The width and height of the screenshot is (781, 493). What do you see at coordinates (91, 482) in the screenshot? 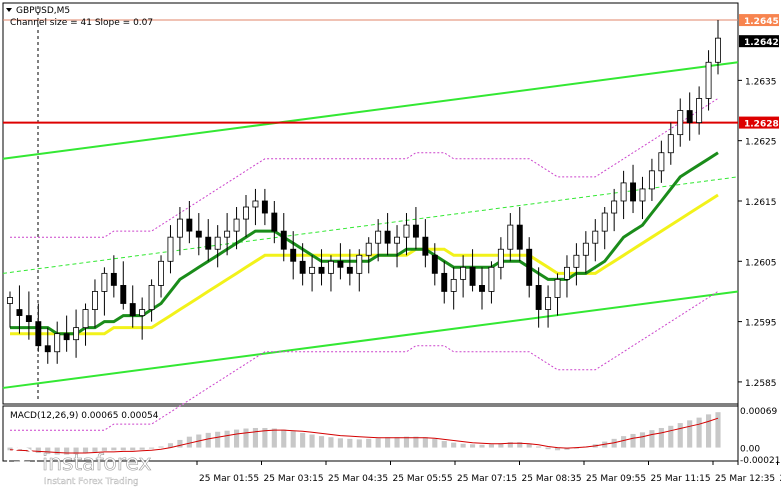
I see `watermark-tagline: Instant Forex Trading` at bounding box center [91, 482].